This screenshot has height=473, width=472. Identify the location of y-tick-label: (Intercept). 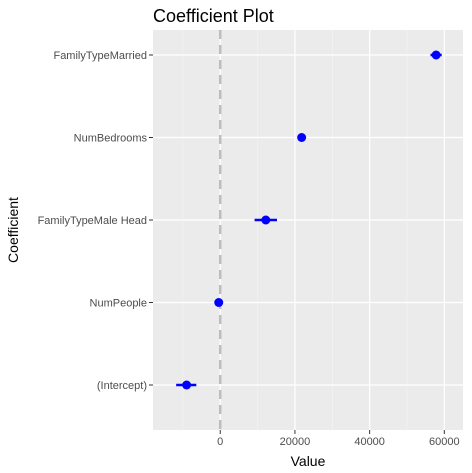
(122, 386).